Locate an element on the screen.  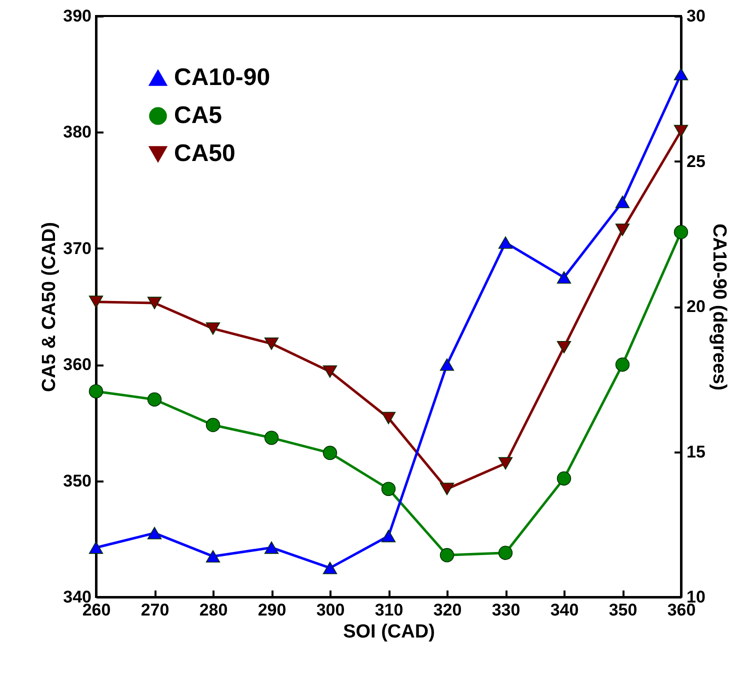
y-axis-title: CA5 & CA50 (CAD) is located at coordinates (49, 307).